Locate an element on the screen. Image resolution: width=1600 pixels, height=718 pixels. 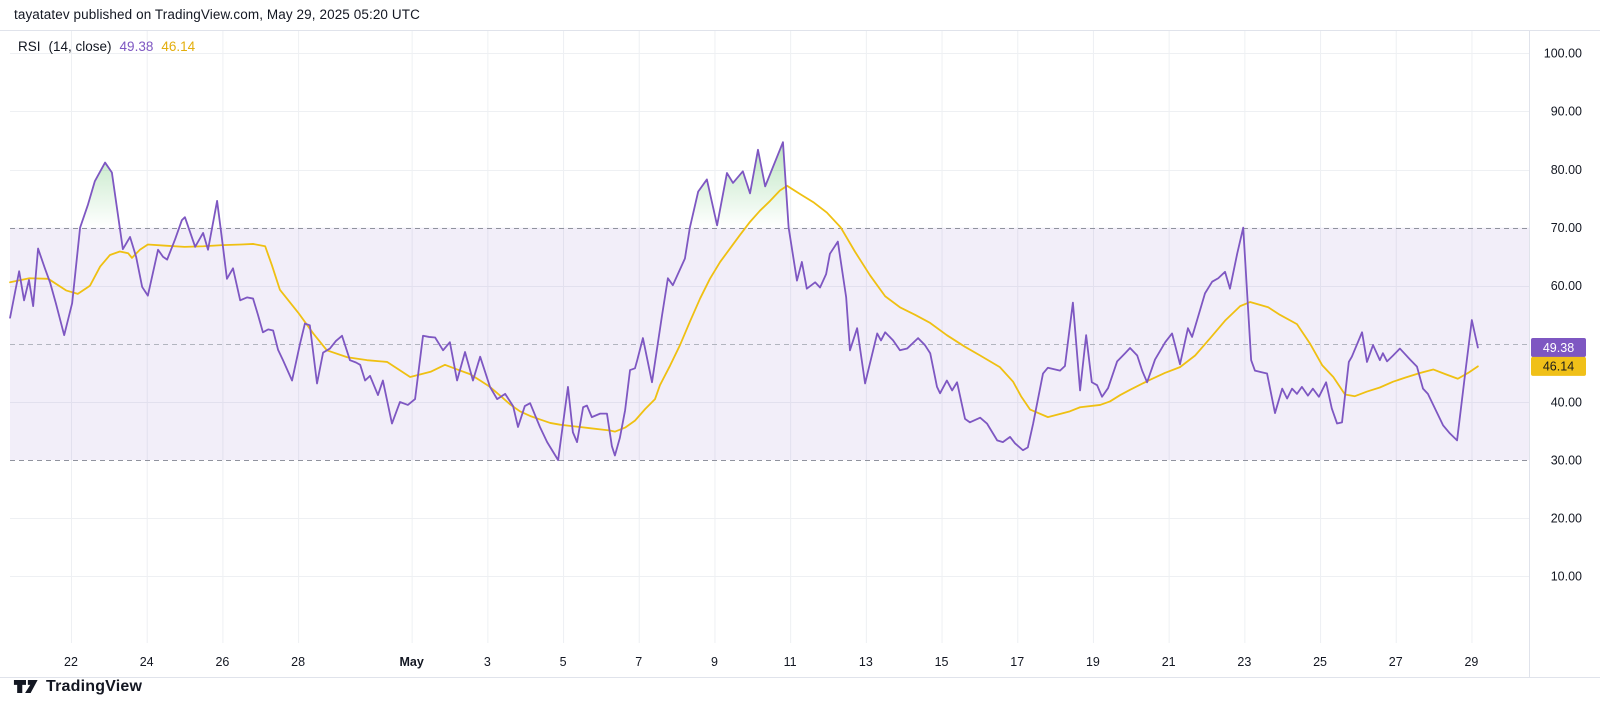
x-axis-label: 25 is located at coordinates (1320, 662).